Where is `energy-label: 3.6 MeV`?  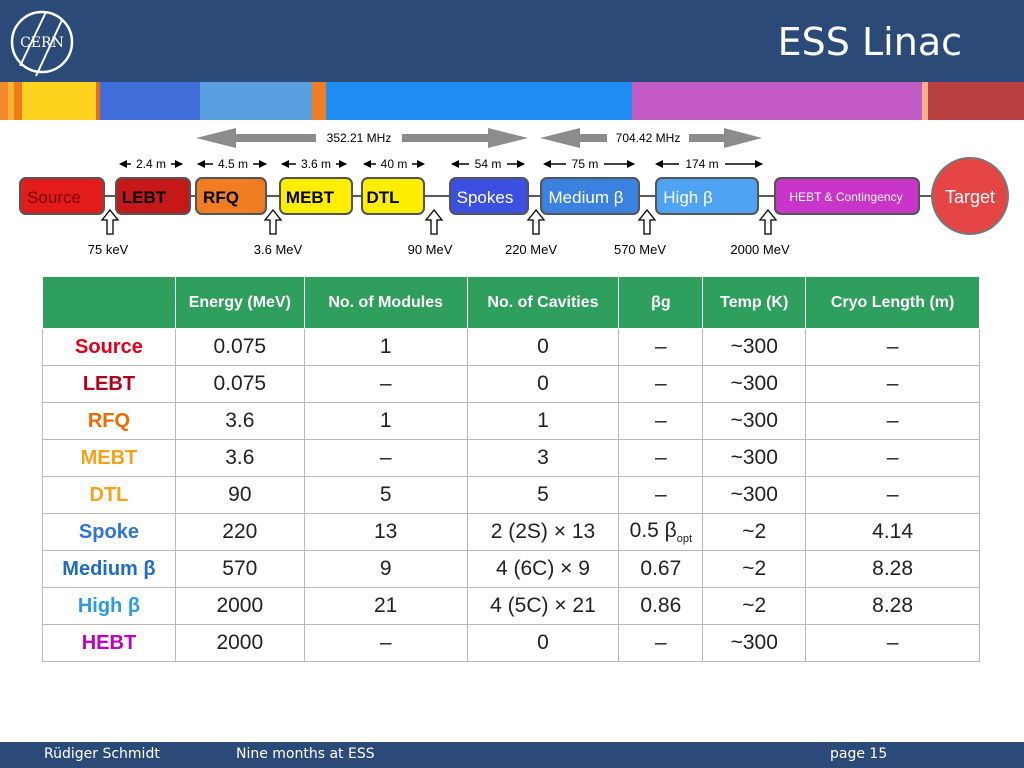
energy-label: 3.6 MeV is located at coordinates (278, 249).